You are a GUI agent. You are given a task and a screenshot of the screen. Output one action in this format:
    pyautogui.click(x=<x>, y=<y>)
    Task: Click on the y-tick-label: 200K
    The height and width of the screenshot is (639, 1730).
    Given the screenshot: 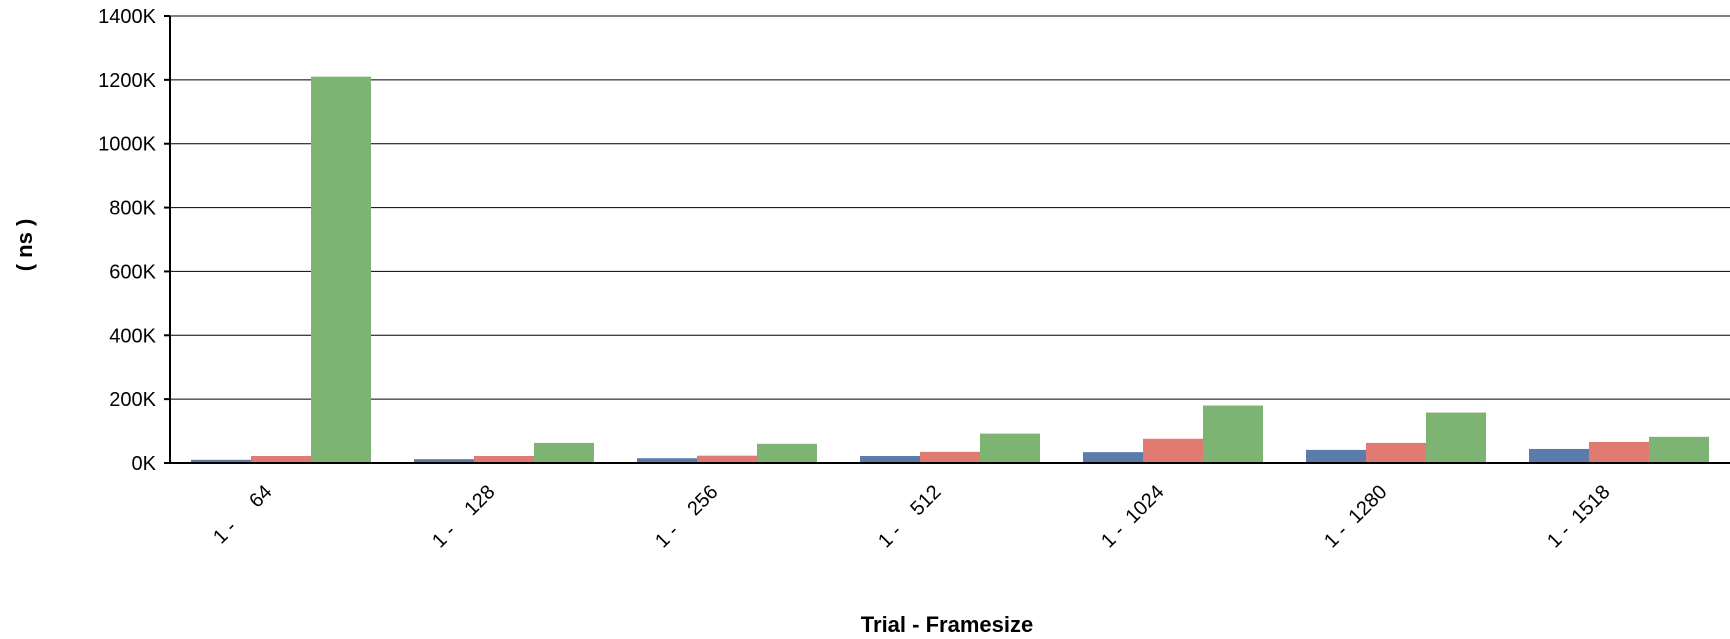 What is the action you would take?
    pyautogui.click(x=132, y=400)
    